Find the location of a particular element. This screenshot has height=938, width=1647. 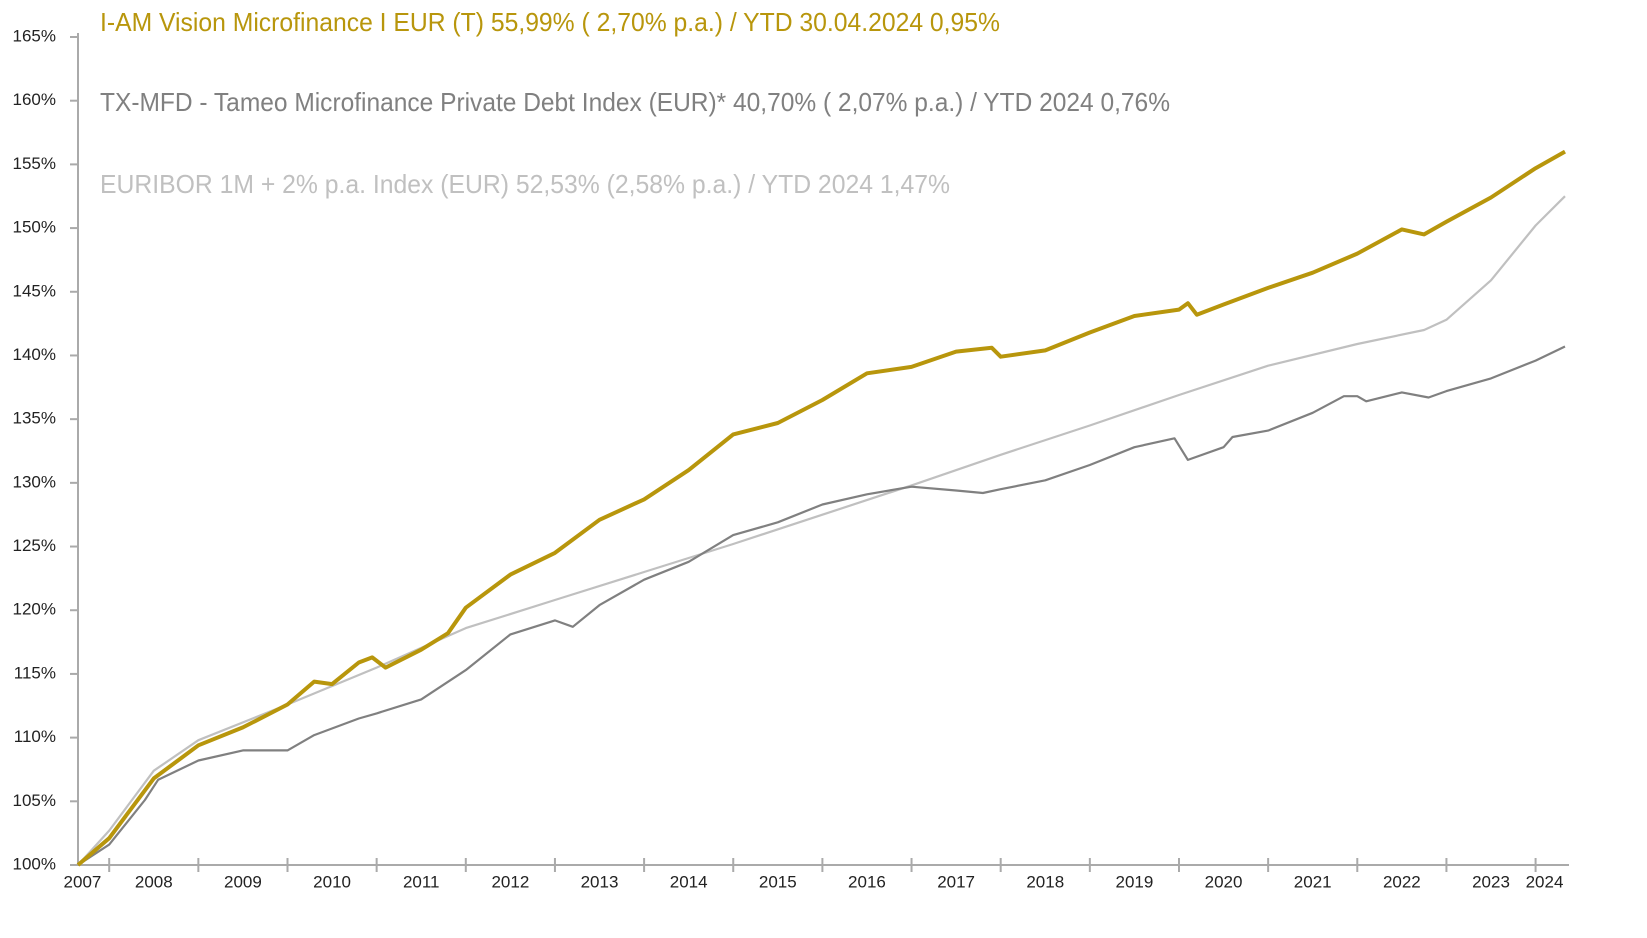

y-tick-label: 130% is located at coordinates (34, 481).